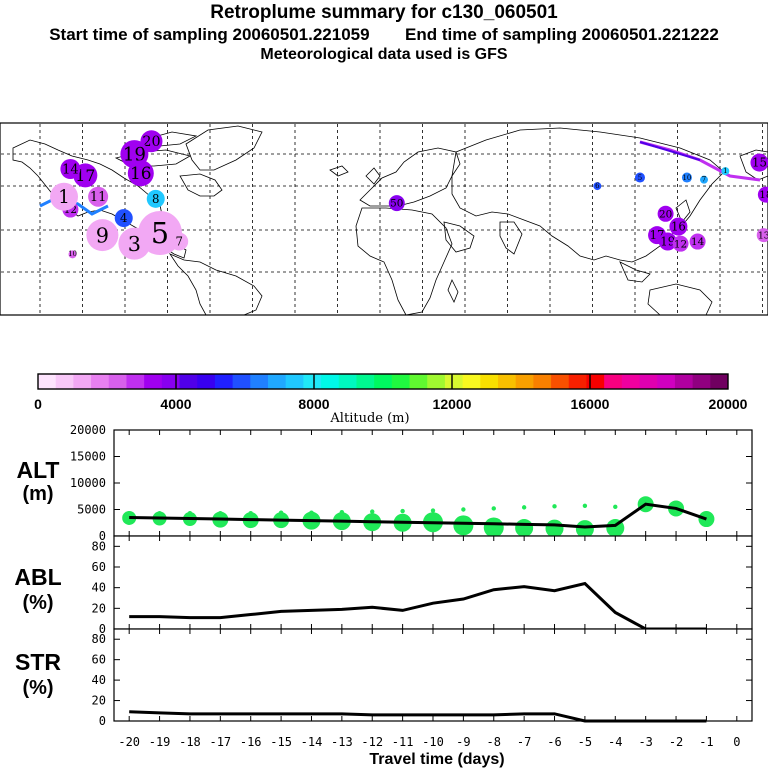 Image resolution: width=768 pixels, height=768 pixels. I want to click on x-tick-label: 0, so click(736, 742).